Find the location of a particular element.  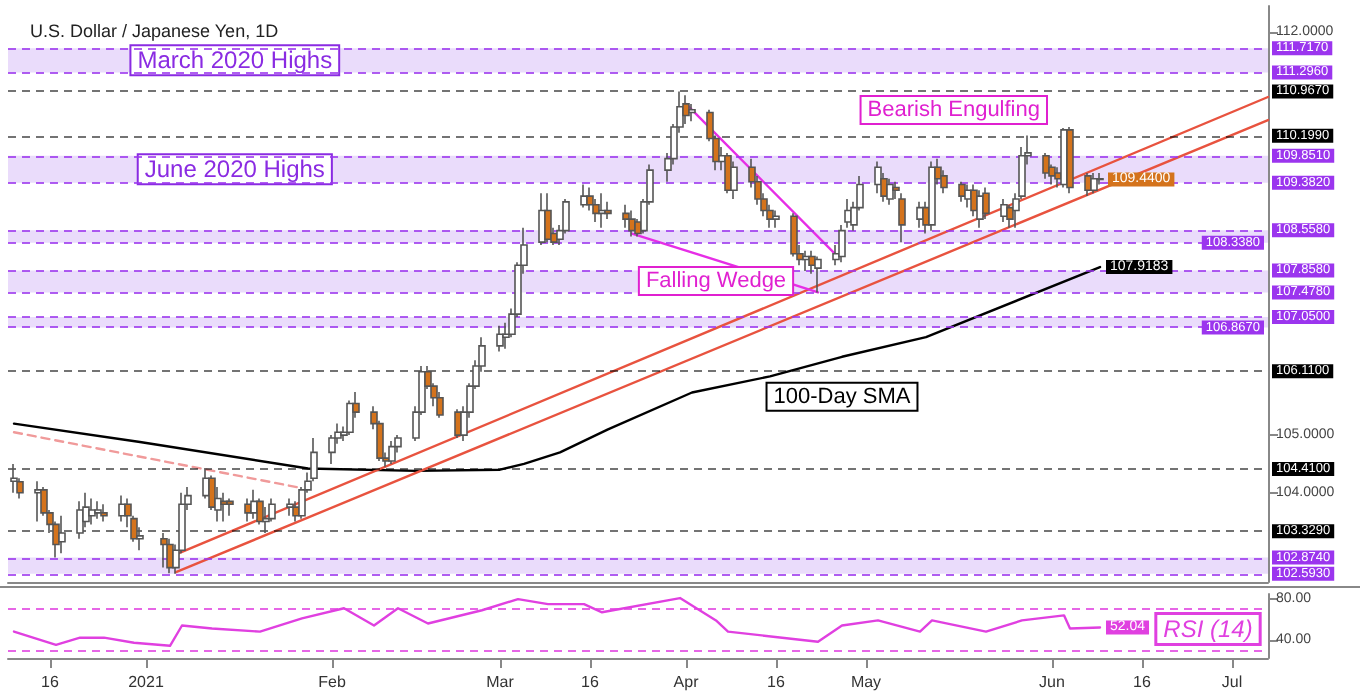

legend-label: RSI (14) is located at coordinates (1208, 629).